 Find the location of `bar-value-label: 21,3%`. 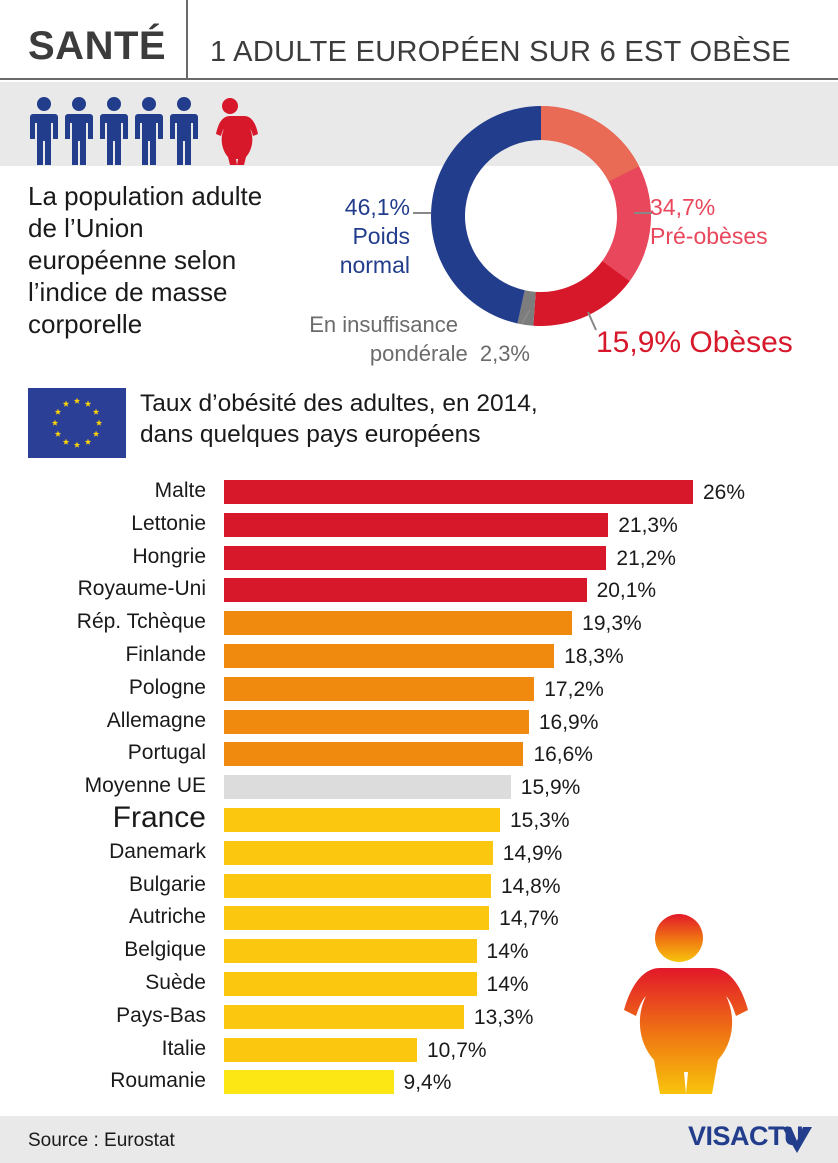

bar-value-label: 21,3% is located at coordinates (648, 525).